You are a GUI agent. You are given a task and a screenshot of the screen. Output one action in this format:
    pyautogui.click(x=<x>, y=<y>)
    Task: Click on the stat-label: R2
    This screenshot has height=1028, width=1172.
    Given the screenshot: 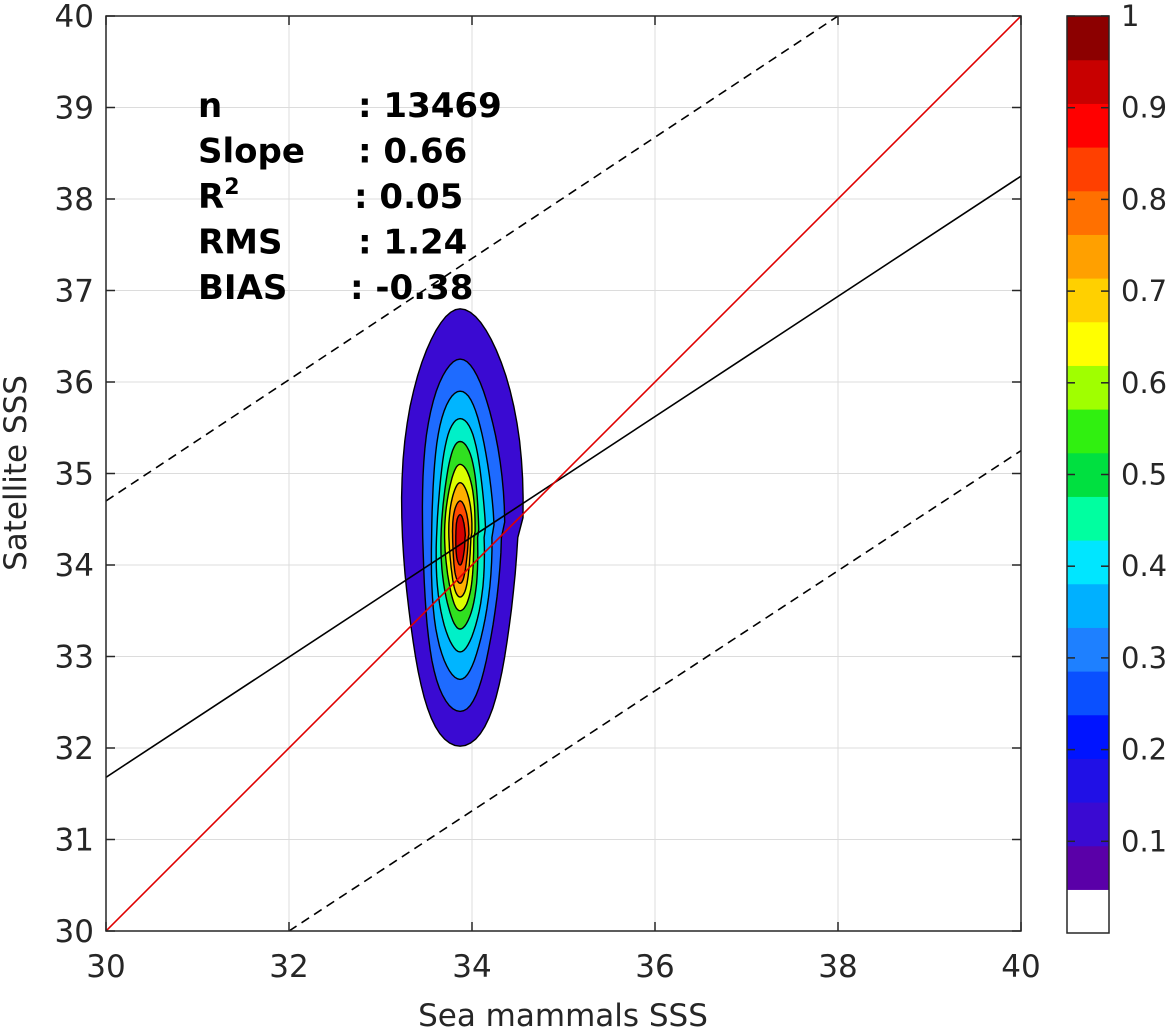 What is the action you would take?
    pyautogui.click(x=219, y=196)
    